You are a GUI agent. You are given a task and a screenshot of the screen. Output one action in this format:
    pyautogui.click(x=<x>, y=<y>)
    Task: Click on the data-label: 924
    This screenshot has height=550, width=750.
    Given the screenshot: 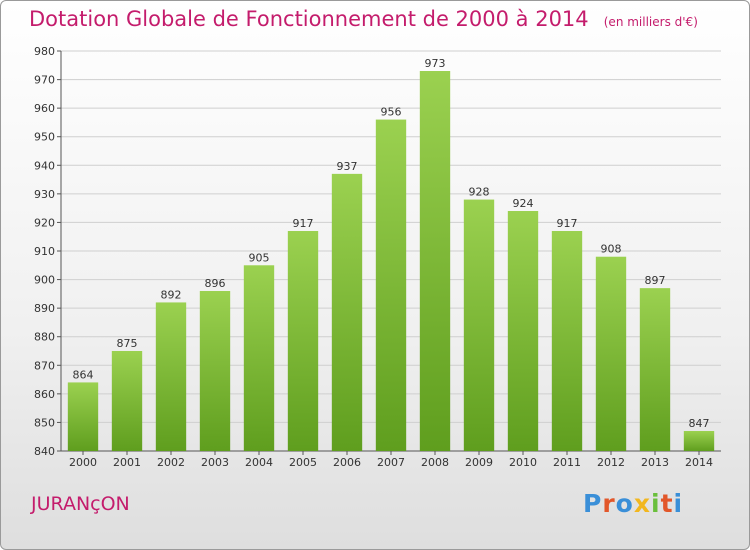 What is the action you would take?
    pyautogui.click(x=523, y=203)
    